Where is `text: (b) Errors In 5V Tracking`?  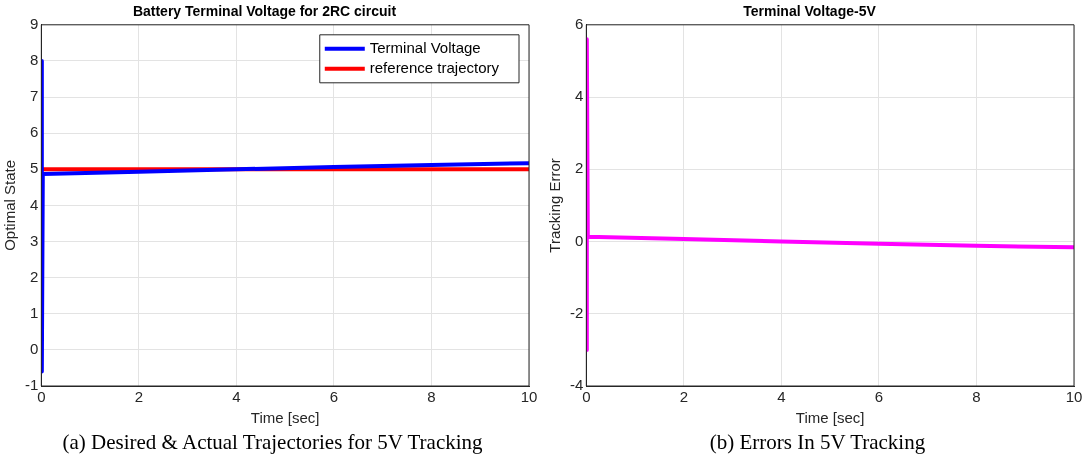 text: (b) Errors In 5V Tracking is located at coordinates (817, 442).